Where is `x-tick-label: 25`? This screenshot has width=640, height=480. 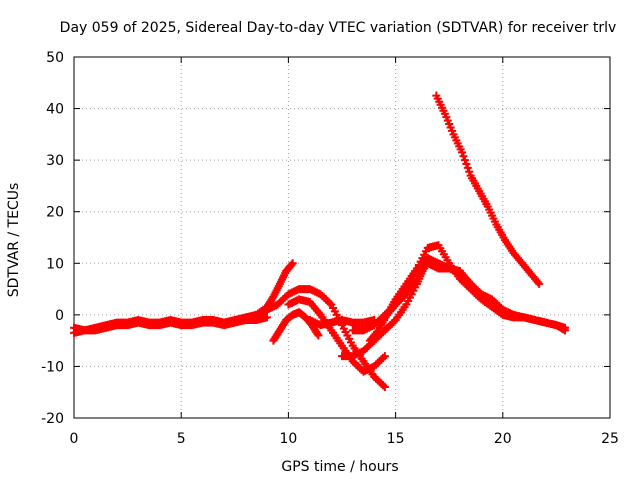
x-tick-label: 25 is located at coordinates (610, 439).